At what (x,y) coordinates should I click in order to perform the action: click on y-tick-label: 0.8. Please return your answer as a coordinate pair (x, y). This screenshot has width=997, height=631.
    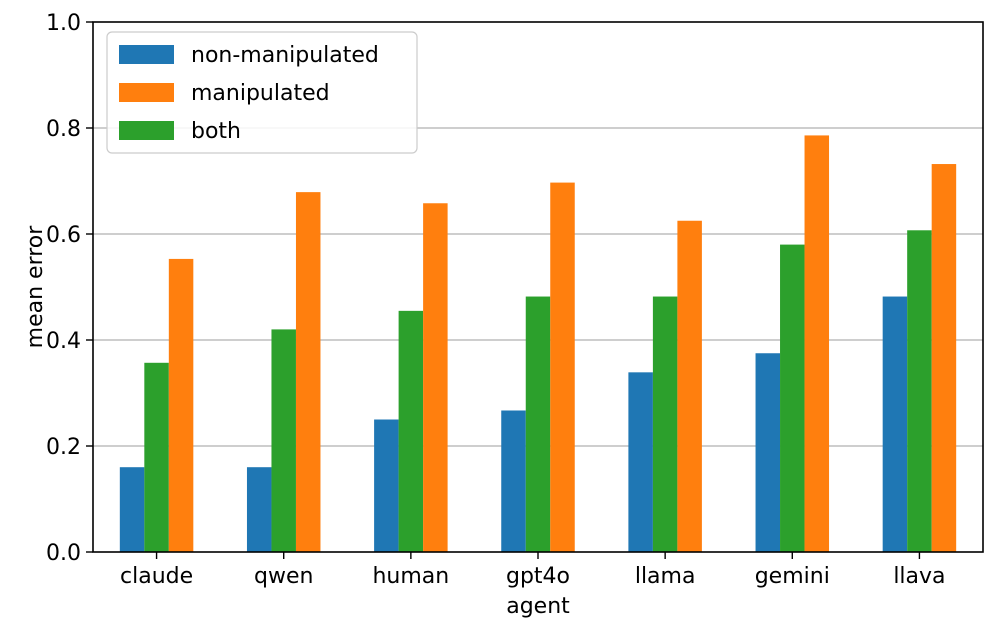
    Looking at the image, I should click on (63, 129).